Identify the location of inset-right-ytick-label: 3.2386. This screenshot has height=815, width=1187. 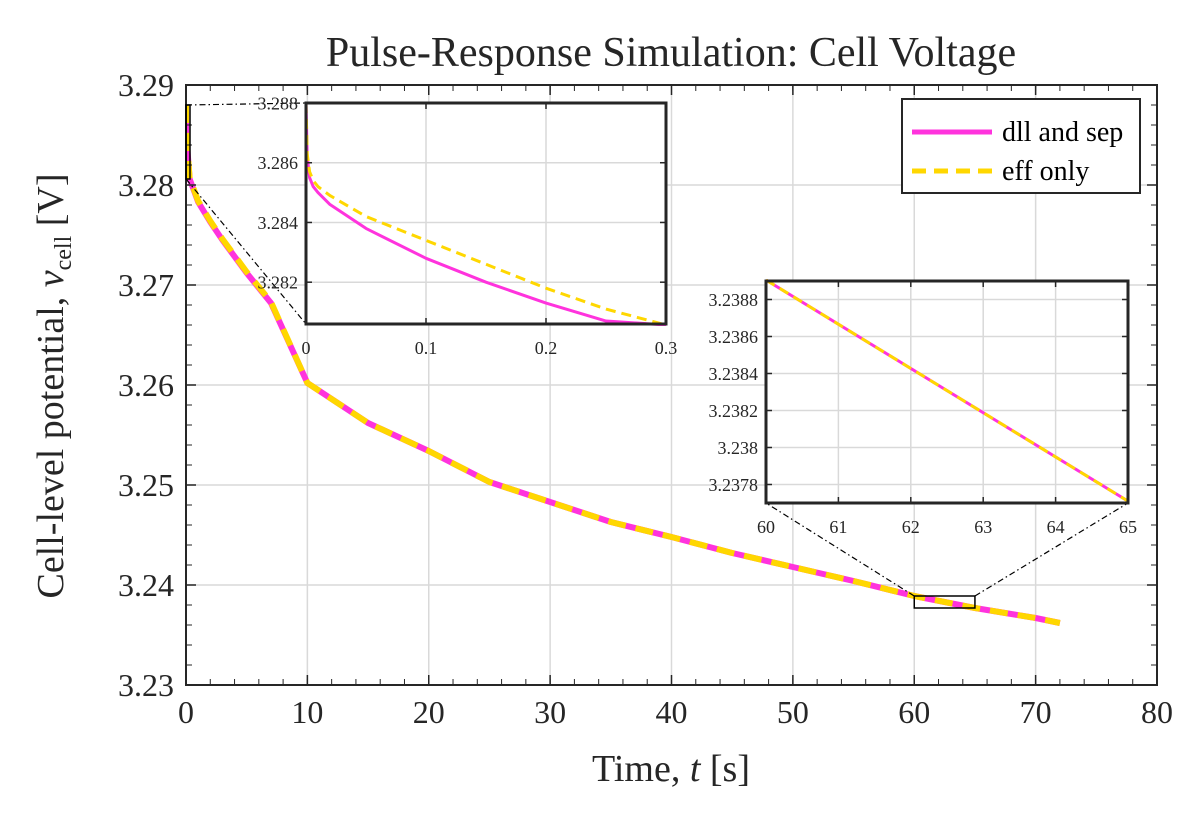
(734, 337).